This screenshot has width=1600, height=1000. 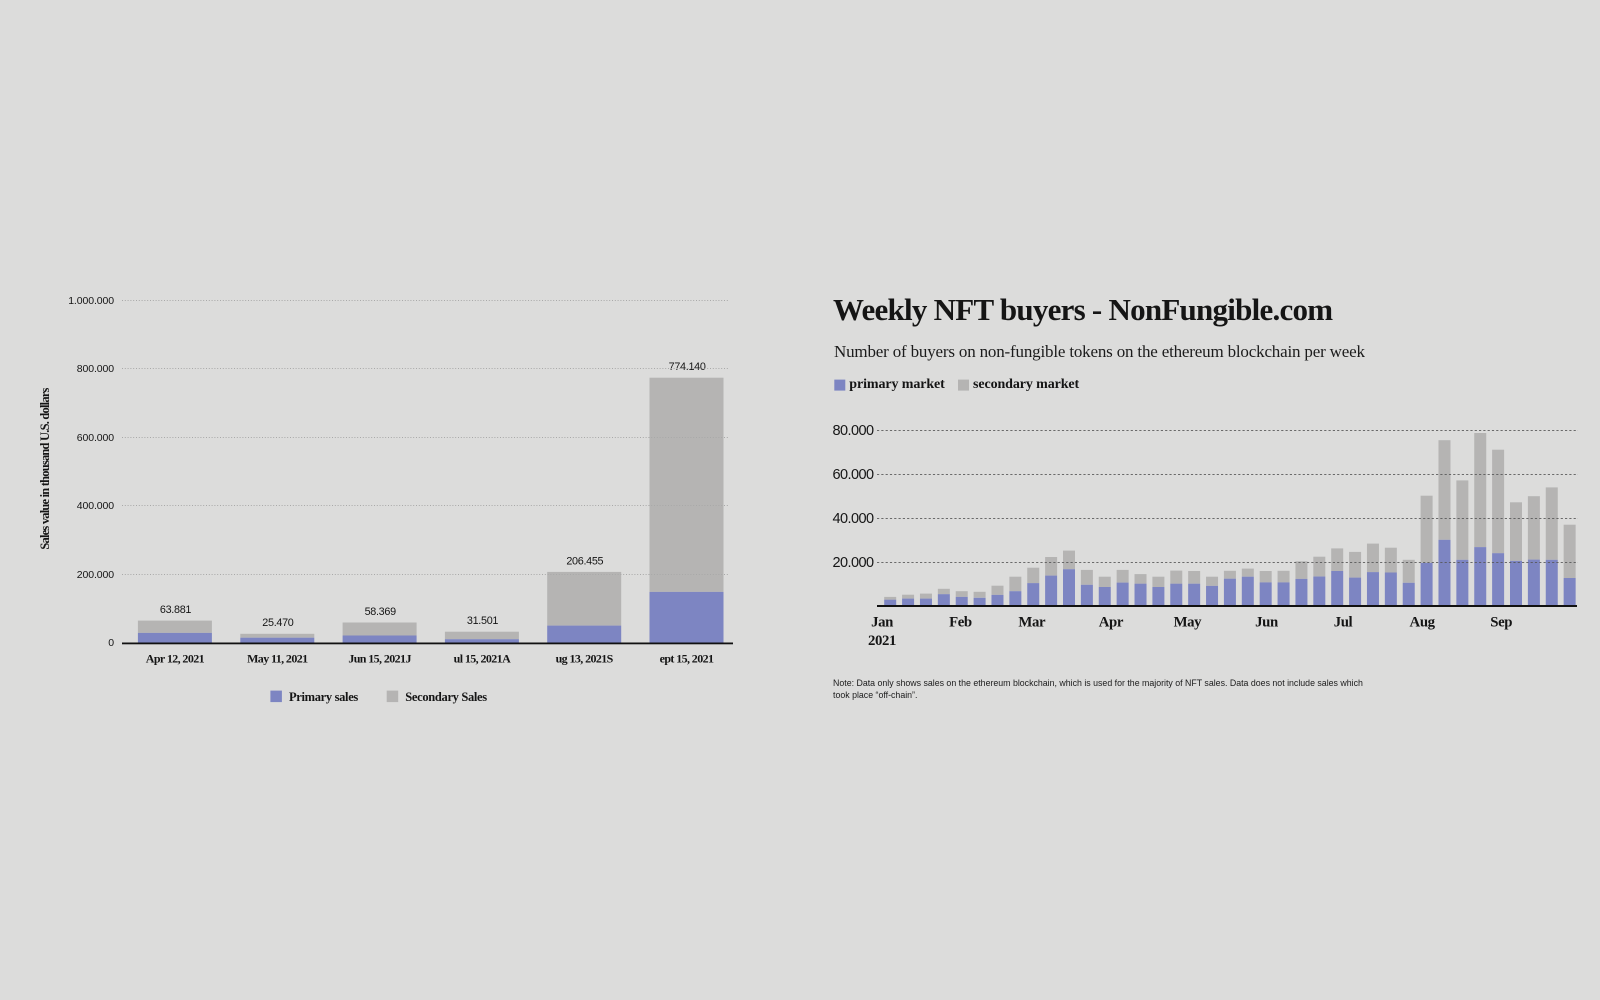 What do you see at coordinates (96, 438) in the screenshot?
I see `svg-text: 600.000` at bounding box center [96, 438].